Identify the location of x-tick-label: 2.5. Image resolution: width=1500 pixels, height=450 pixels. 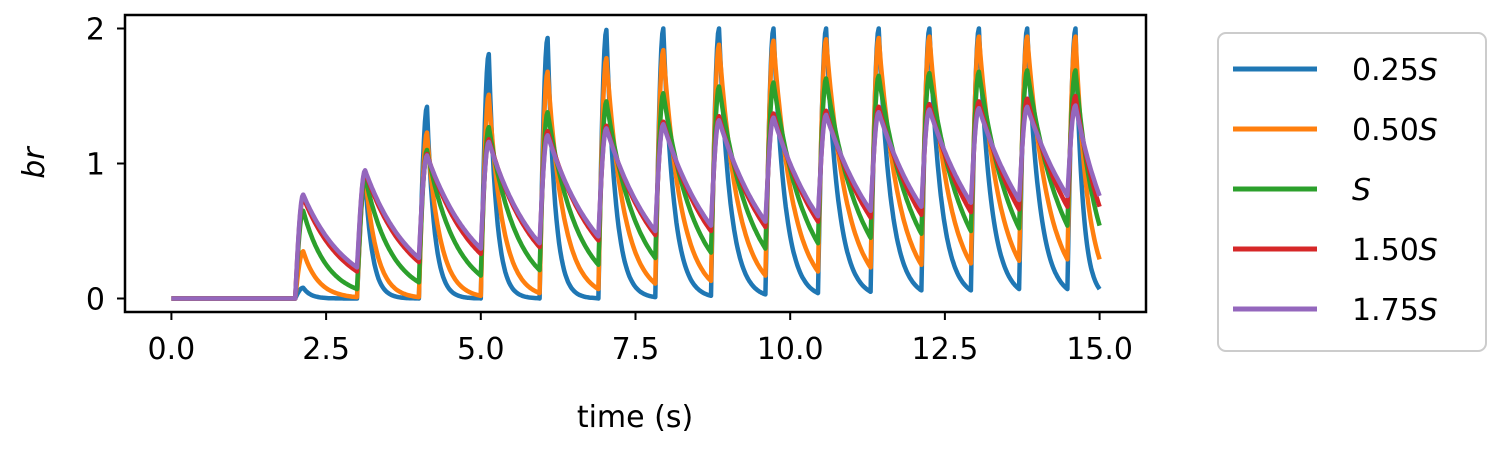
(326, 349).